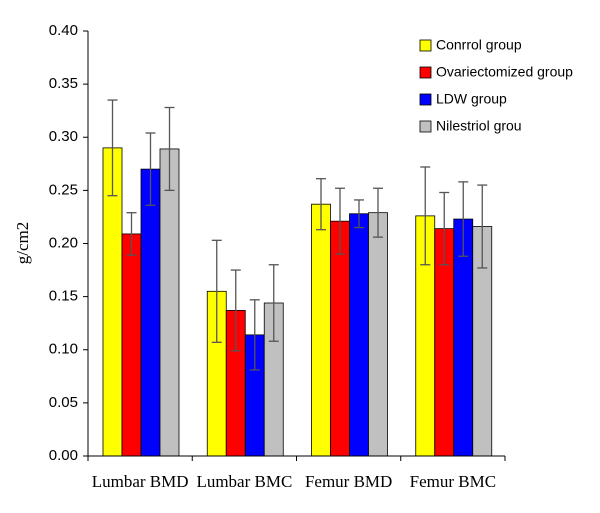 Image resolution: width=600 pixels, height=513 pixels. I want to click on category-label-2: Lumbar BMC, so click(244, 481).